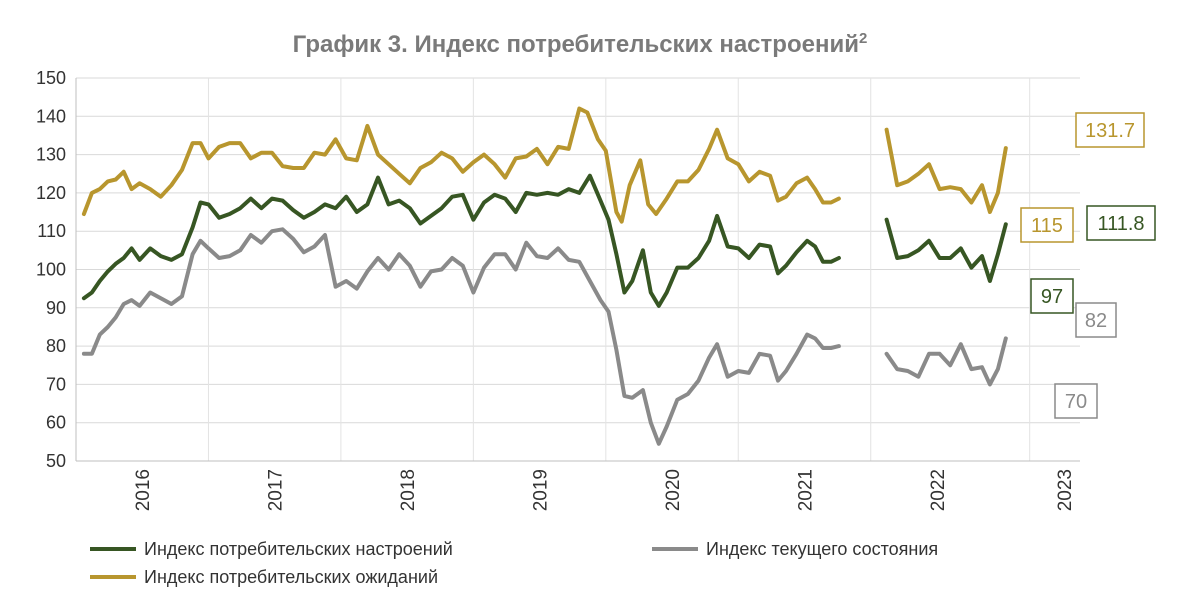 The image size is (1200, 616). Describe the element at coordinates (51, 193) in the screenshot. I see `y-tick-label: 120` at that location.